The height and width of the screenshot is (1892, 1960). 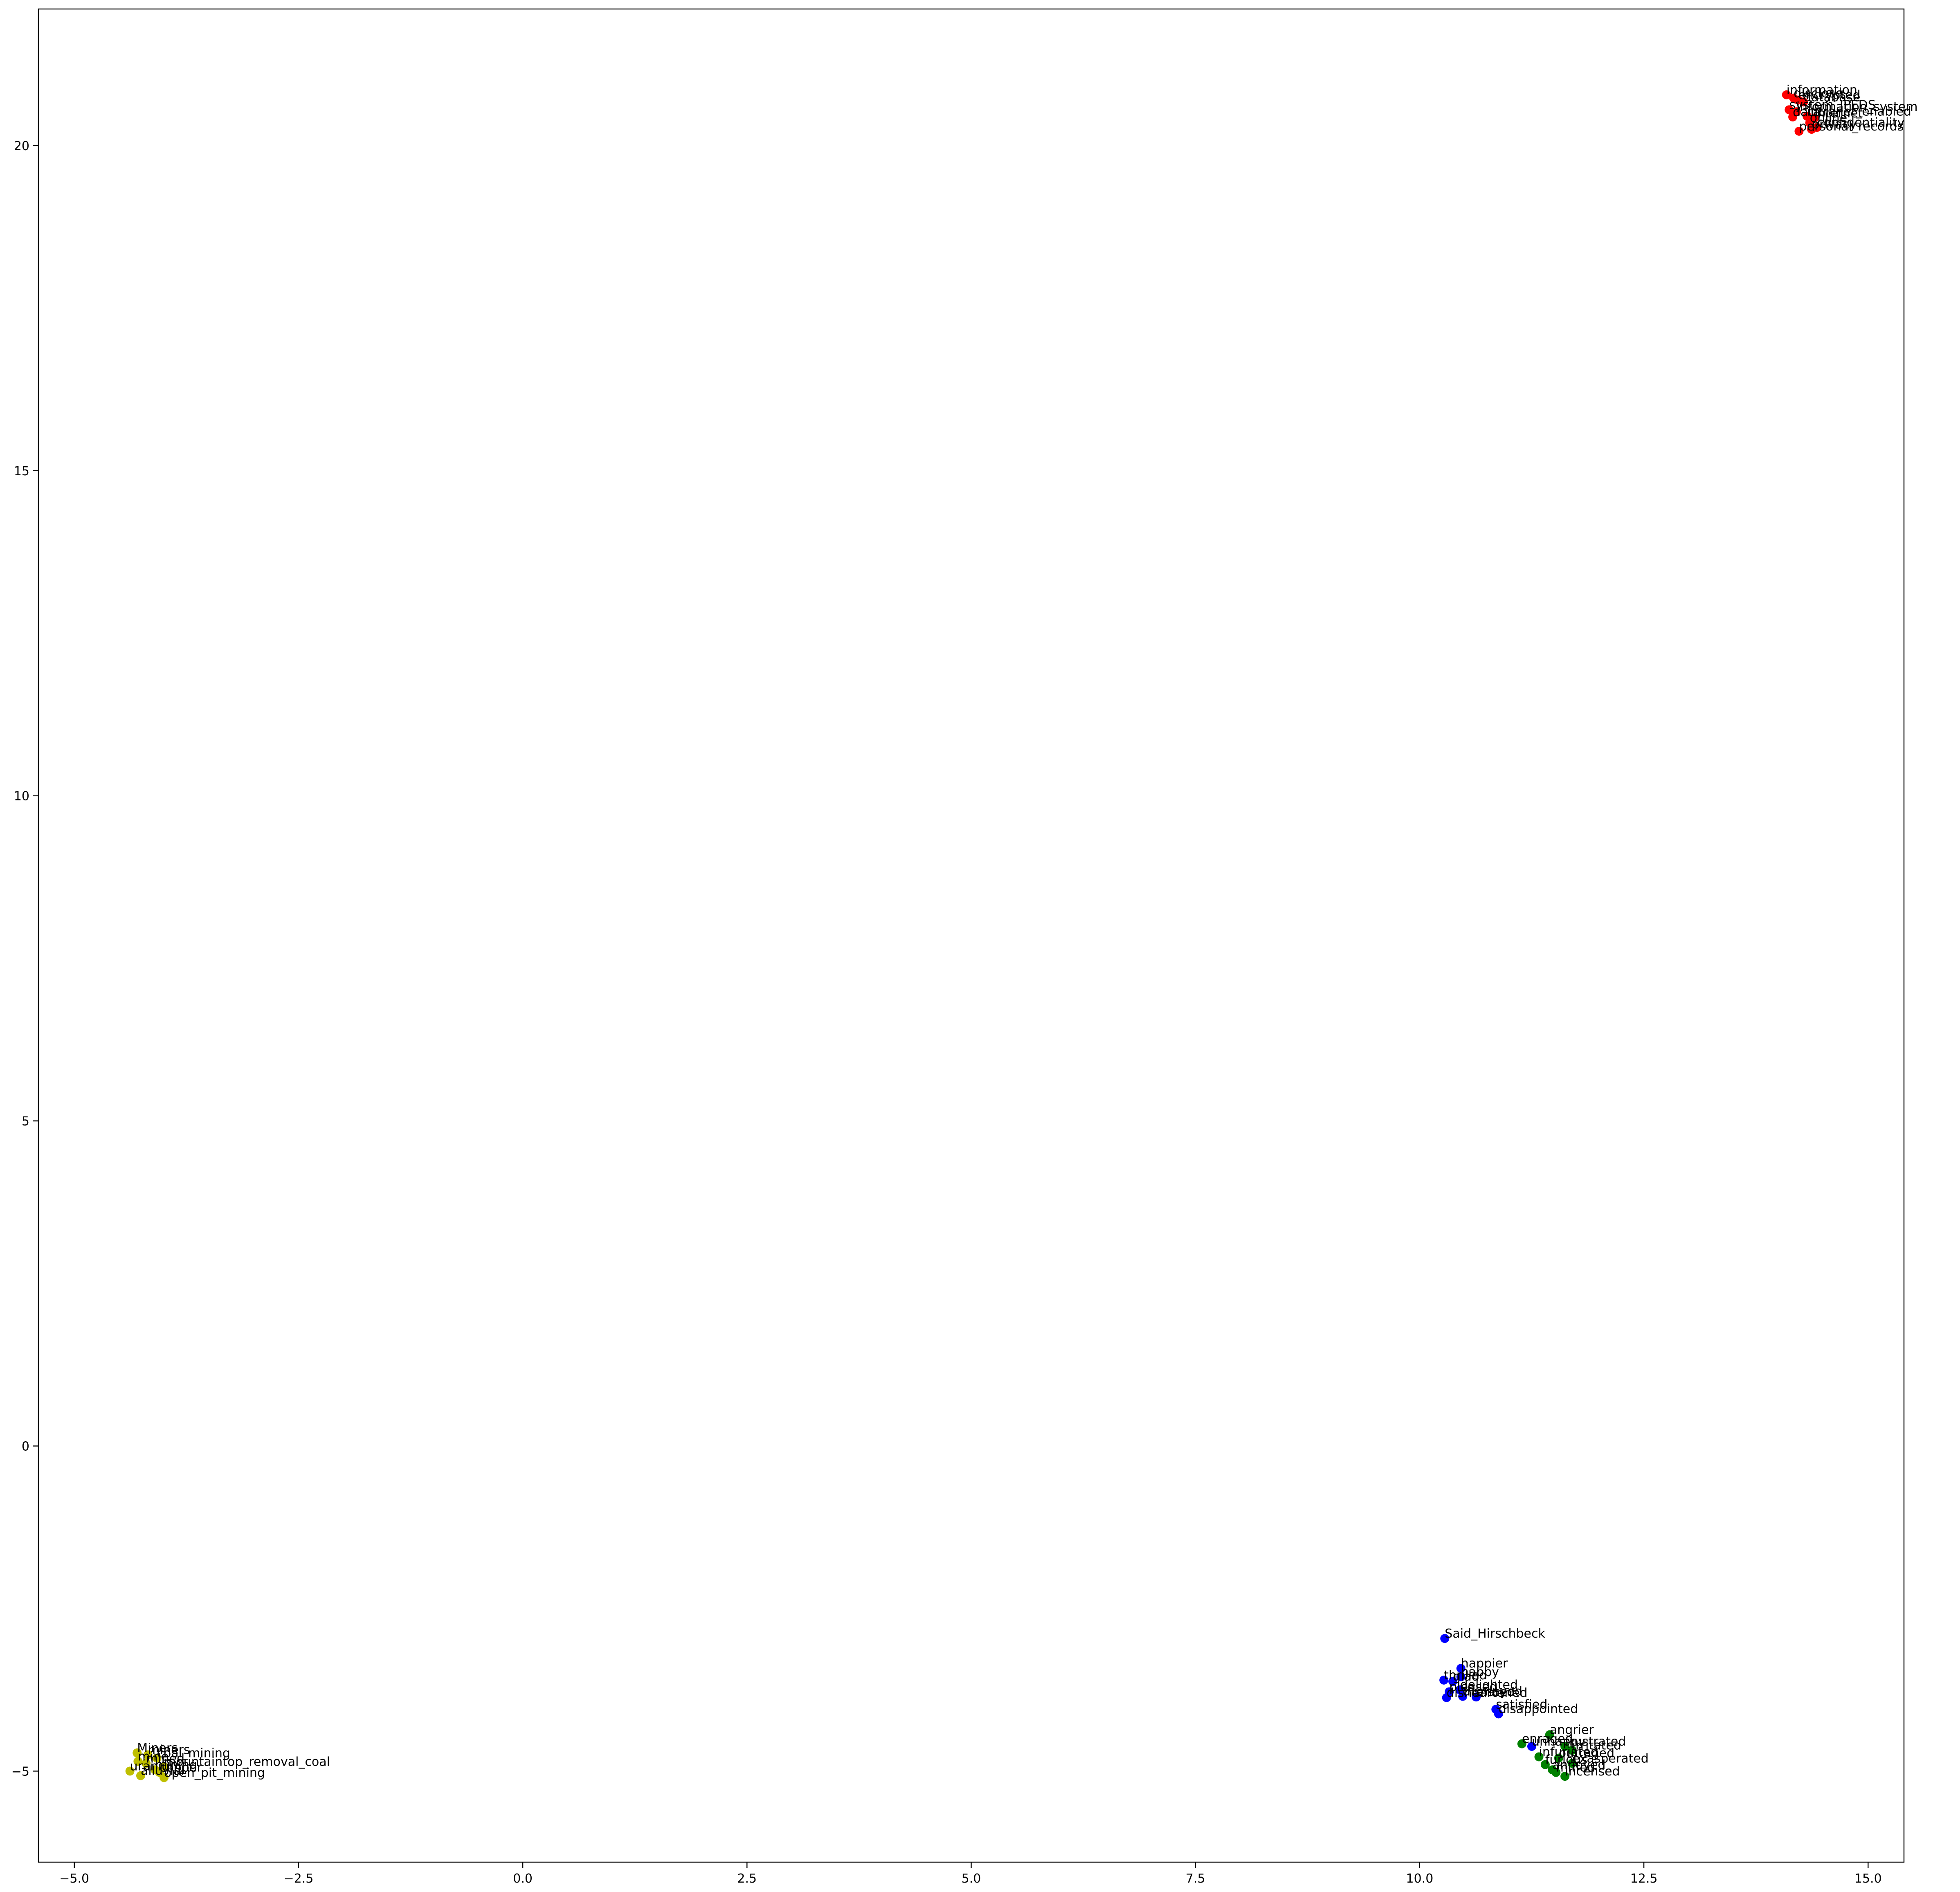 What do you see at coordinates (747, 1879) in the screenshot?
I see `x-tick-label: 2.5` at bounding box center [747, 1879].